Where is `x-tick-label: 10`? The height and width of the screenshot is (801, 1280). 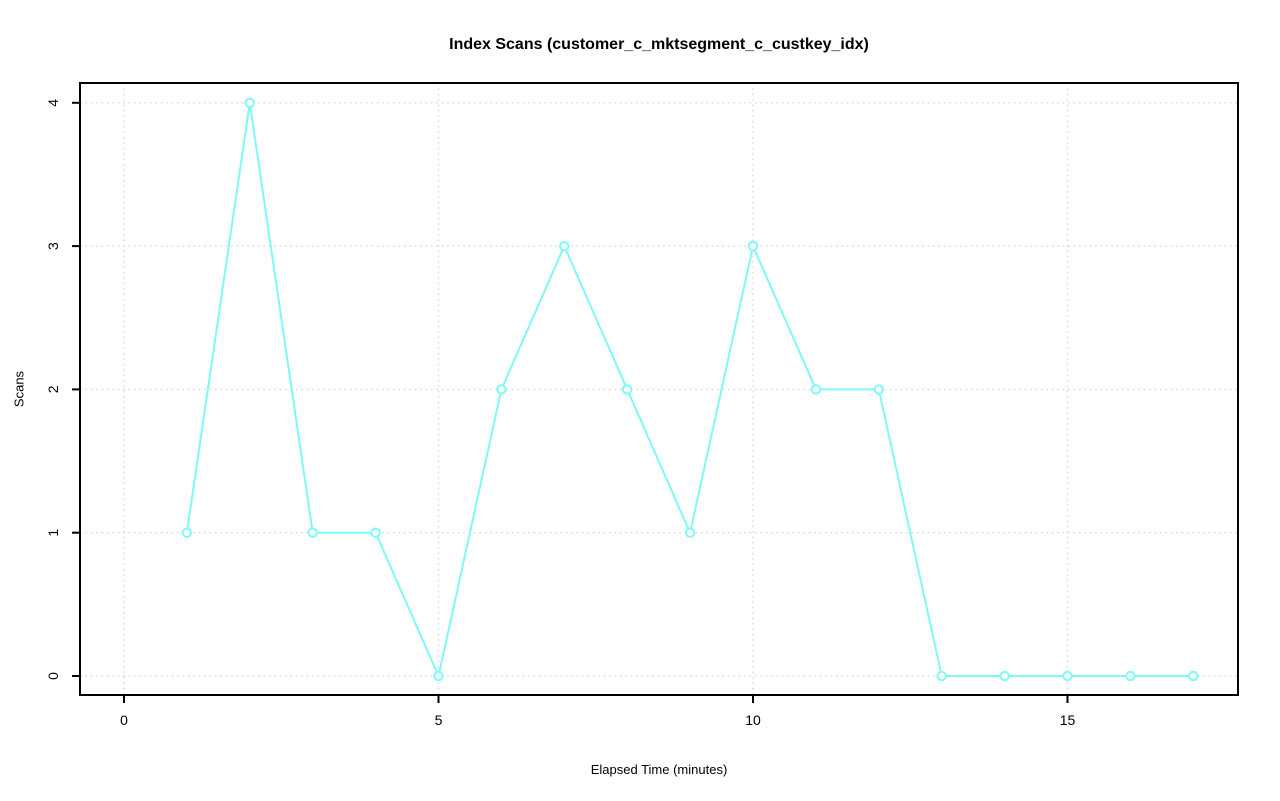 x-tick-label: 10 is located at coordinates (753, 720).